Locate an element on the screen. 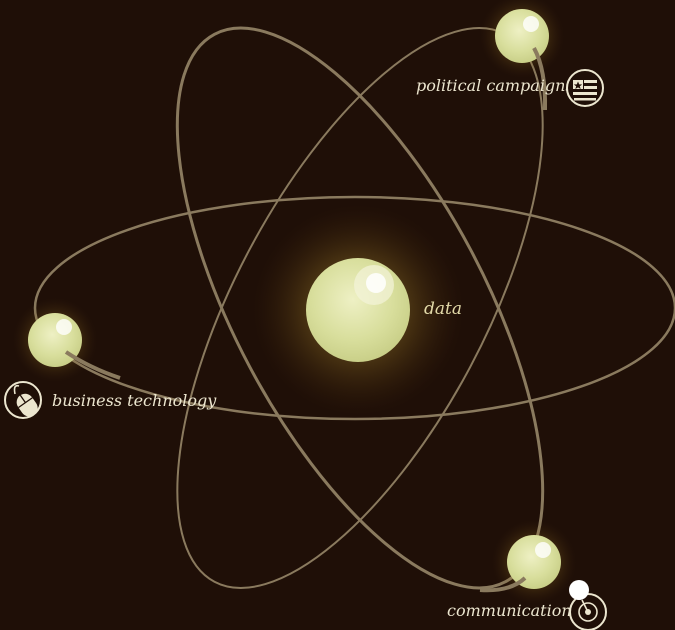  flag-icon is located at coordinates (585, 88).